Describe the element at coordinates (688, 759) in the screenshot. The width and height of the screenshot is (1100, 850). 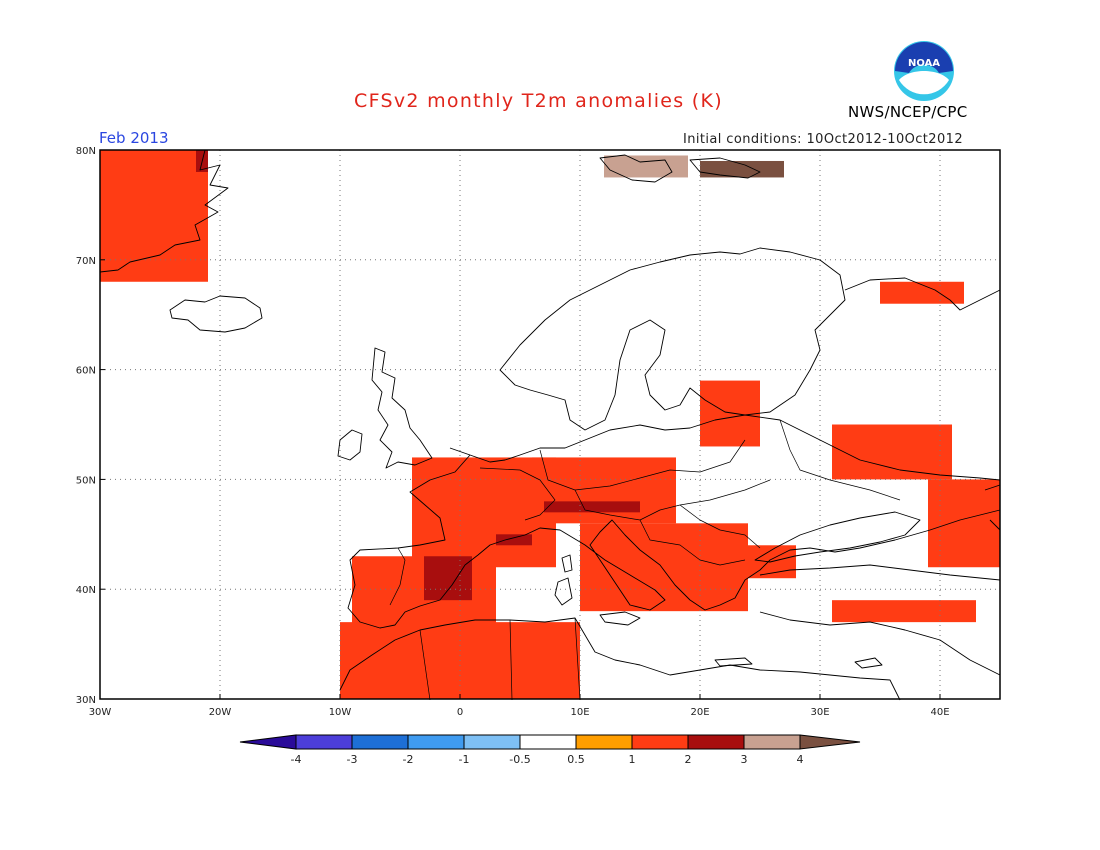
I see `colorbar-label: 2` at that location.